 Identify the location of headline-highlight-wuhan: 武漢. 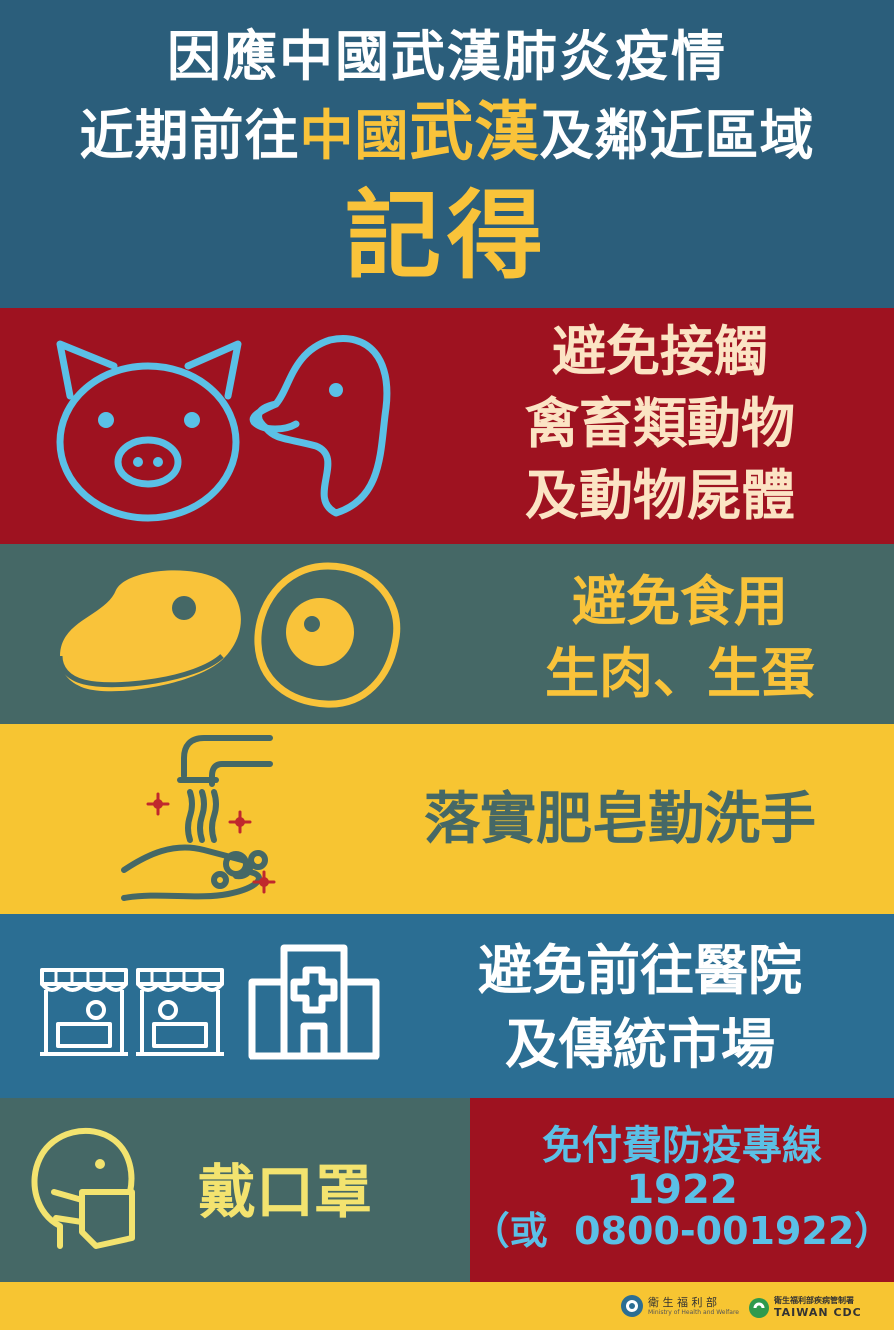
(474, 133).